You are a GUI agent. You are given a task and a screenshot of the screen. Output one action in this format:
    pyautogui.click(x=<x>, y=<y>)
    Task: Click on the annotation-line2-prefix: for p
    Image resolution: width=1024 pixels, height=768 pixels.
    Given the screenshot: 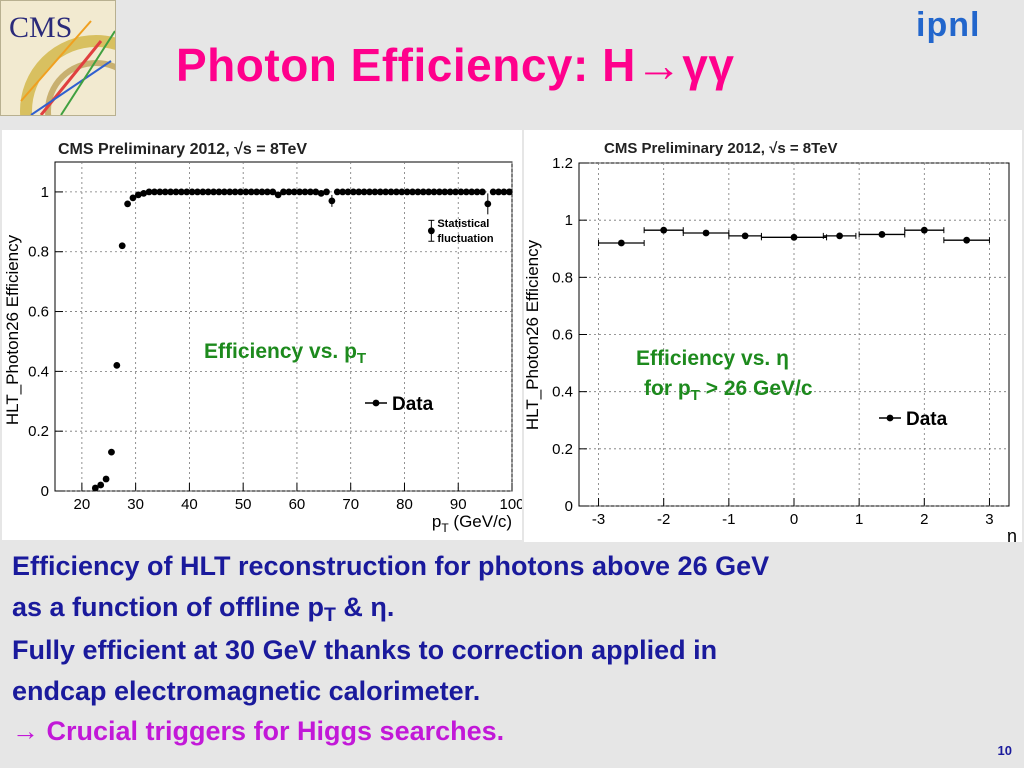 What is the action you would take?
    pyautogui.click(x=667, y=388)
    